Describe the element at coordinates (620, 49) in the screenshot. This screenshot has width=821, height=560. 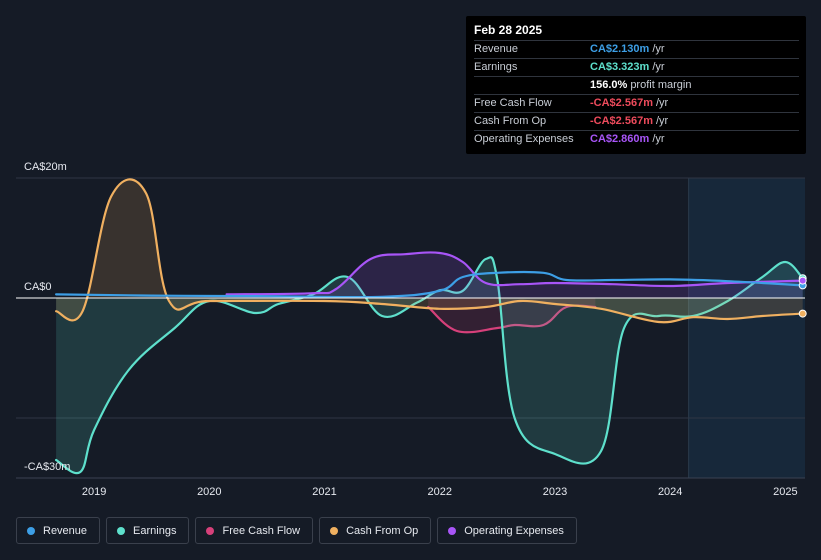
I see `tooltip-value: CA$2.130m` at that location.